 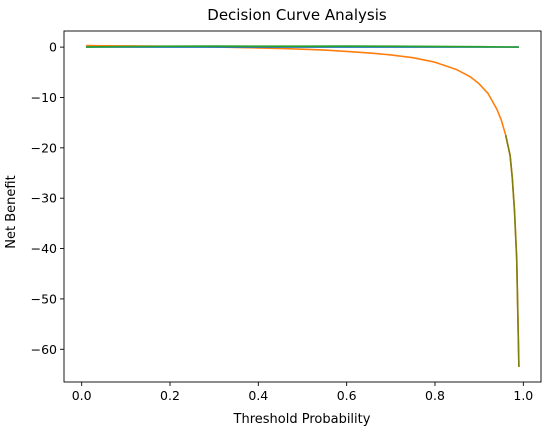 What do you see at coordinates (170, 395) in the screenshot?
I see `x-tick-label: 0.2` at bounding box center [170, 395].